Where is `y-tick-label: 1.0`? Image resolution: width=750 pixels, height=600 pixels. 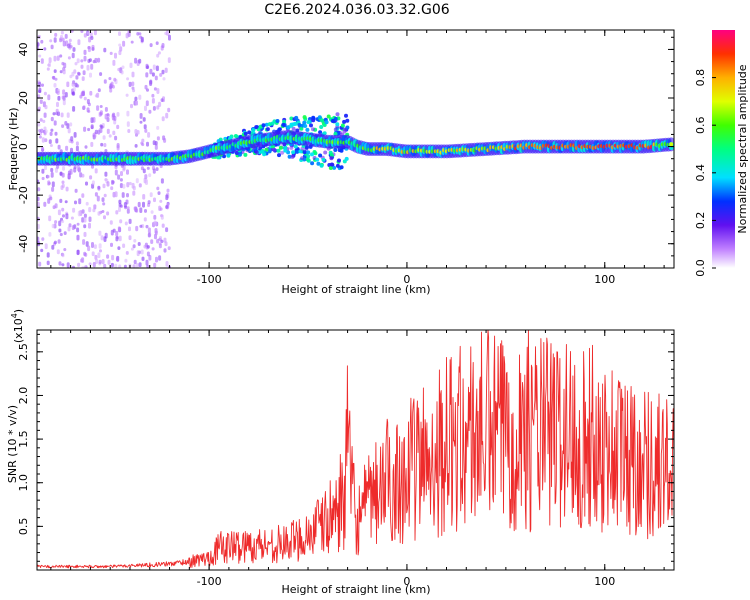 y-tick-label: 1.0 is located at coordinates (23, 483).